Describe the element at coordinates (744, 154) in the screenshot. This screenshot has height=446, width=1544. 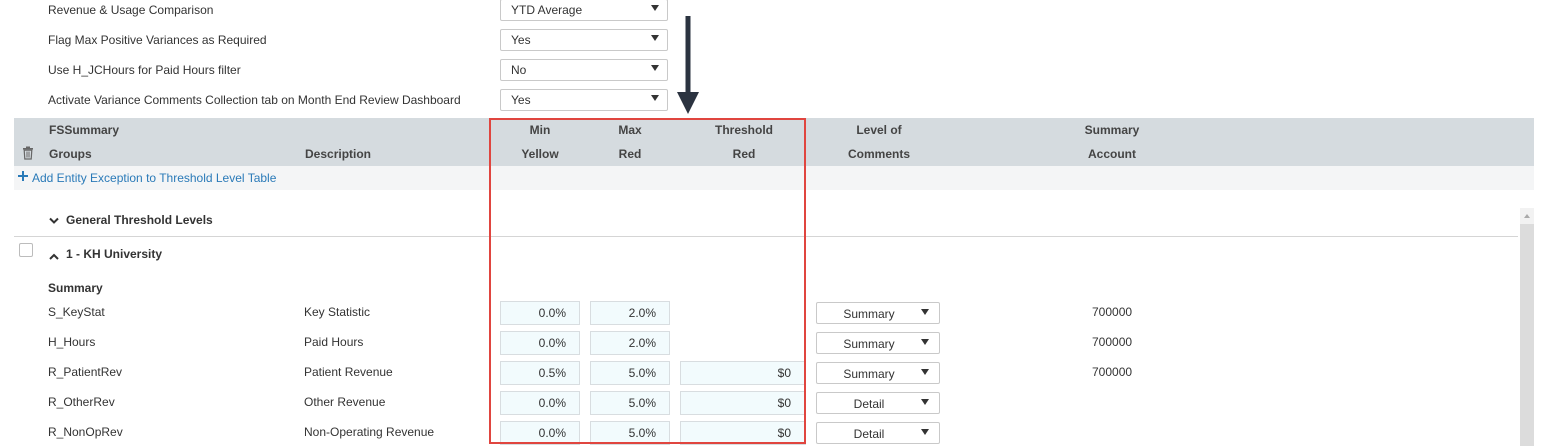
I see `header-threshold-bottom: Red` at that location.